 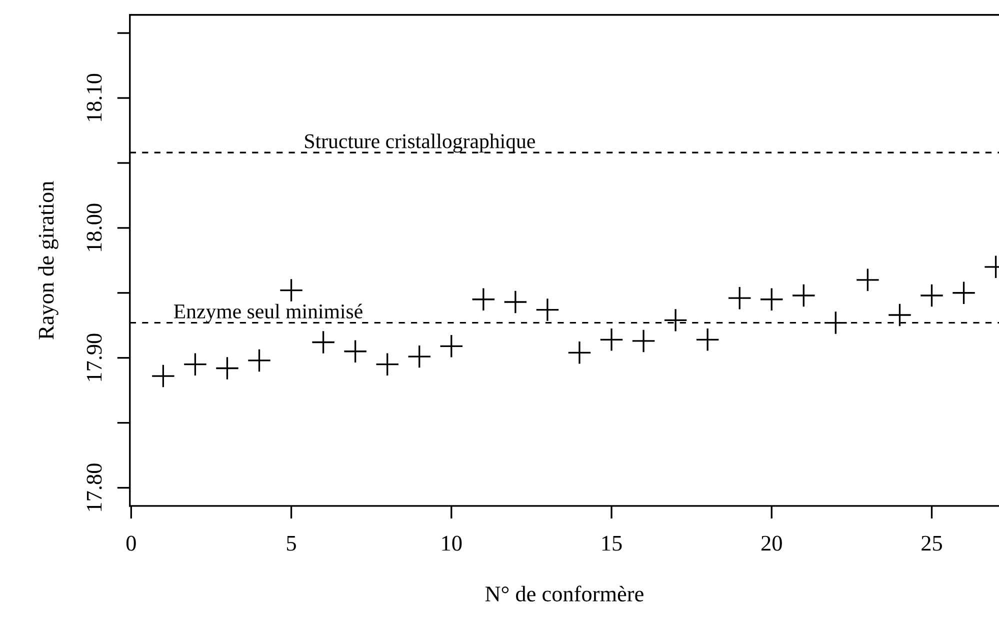 What do you see at coordinates (612, 543) in the screenshot?
I see `x-tick-label: 15` at bounding box center [612, 543].